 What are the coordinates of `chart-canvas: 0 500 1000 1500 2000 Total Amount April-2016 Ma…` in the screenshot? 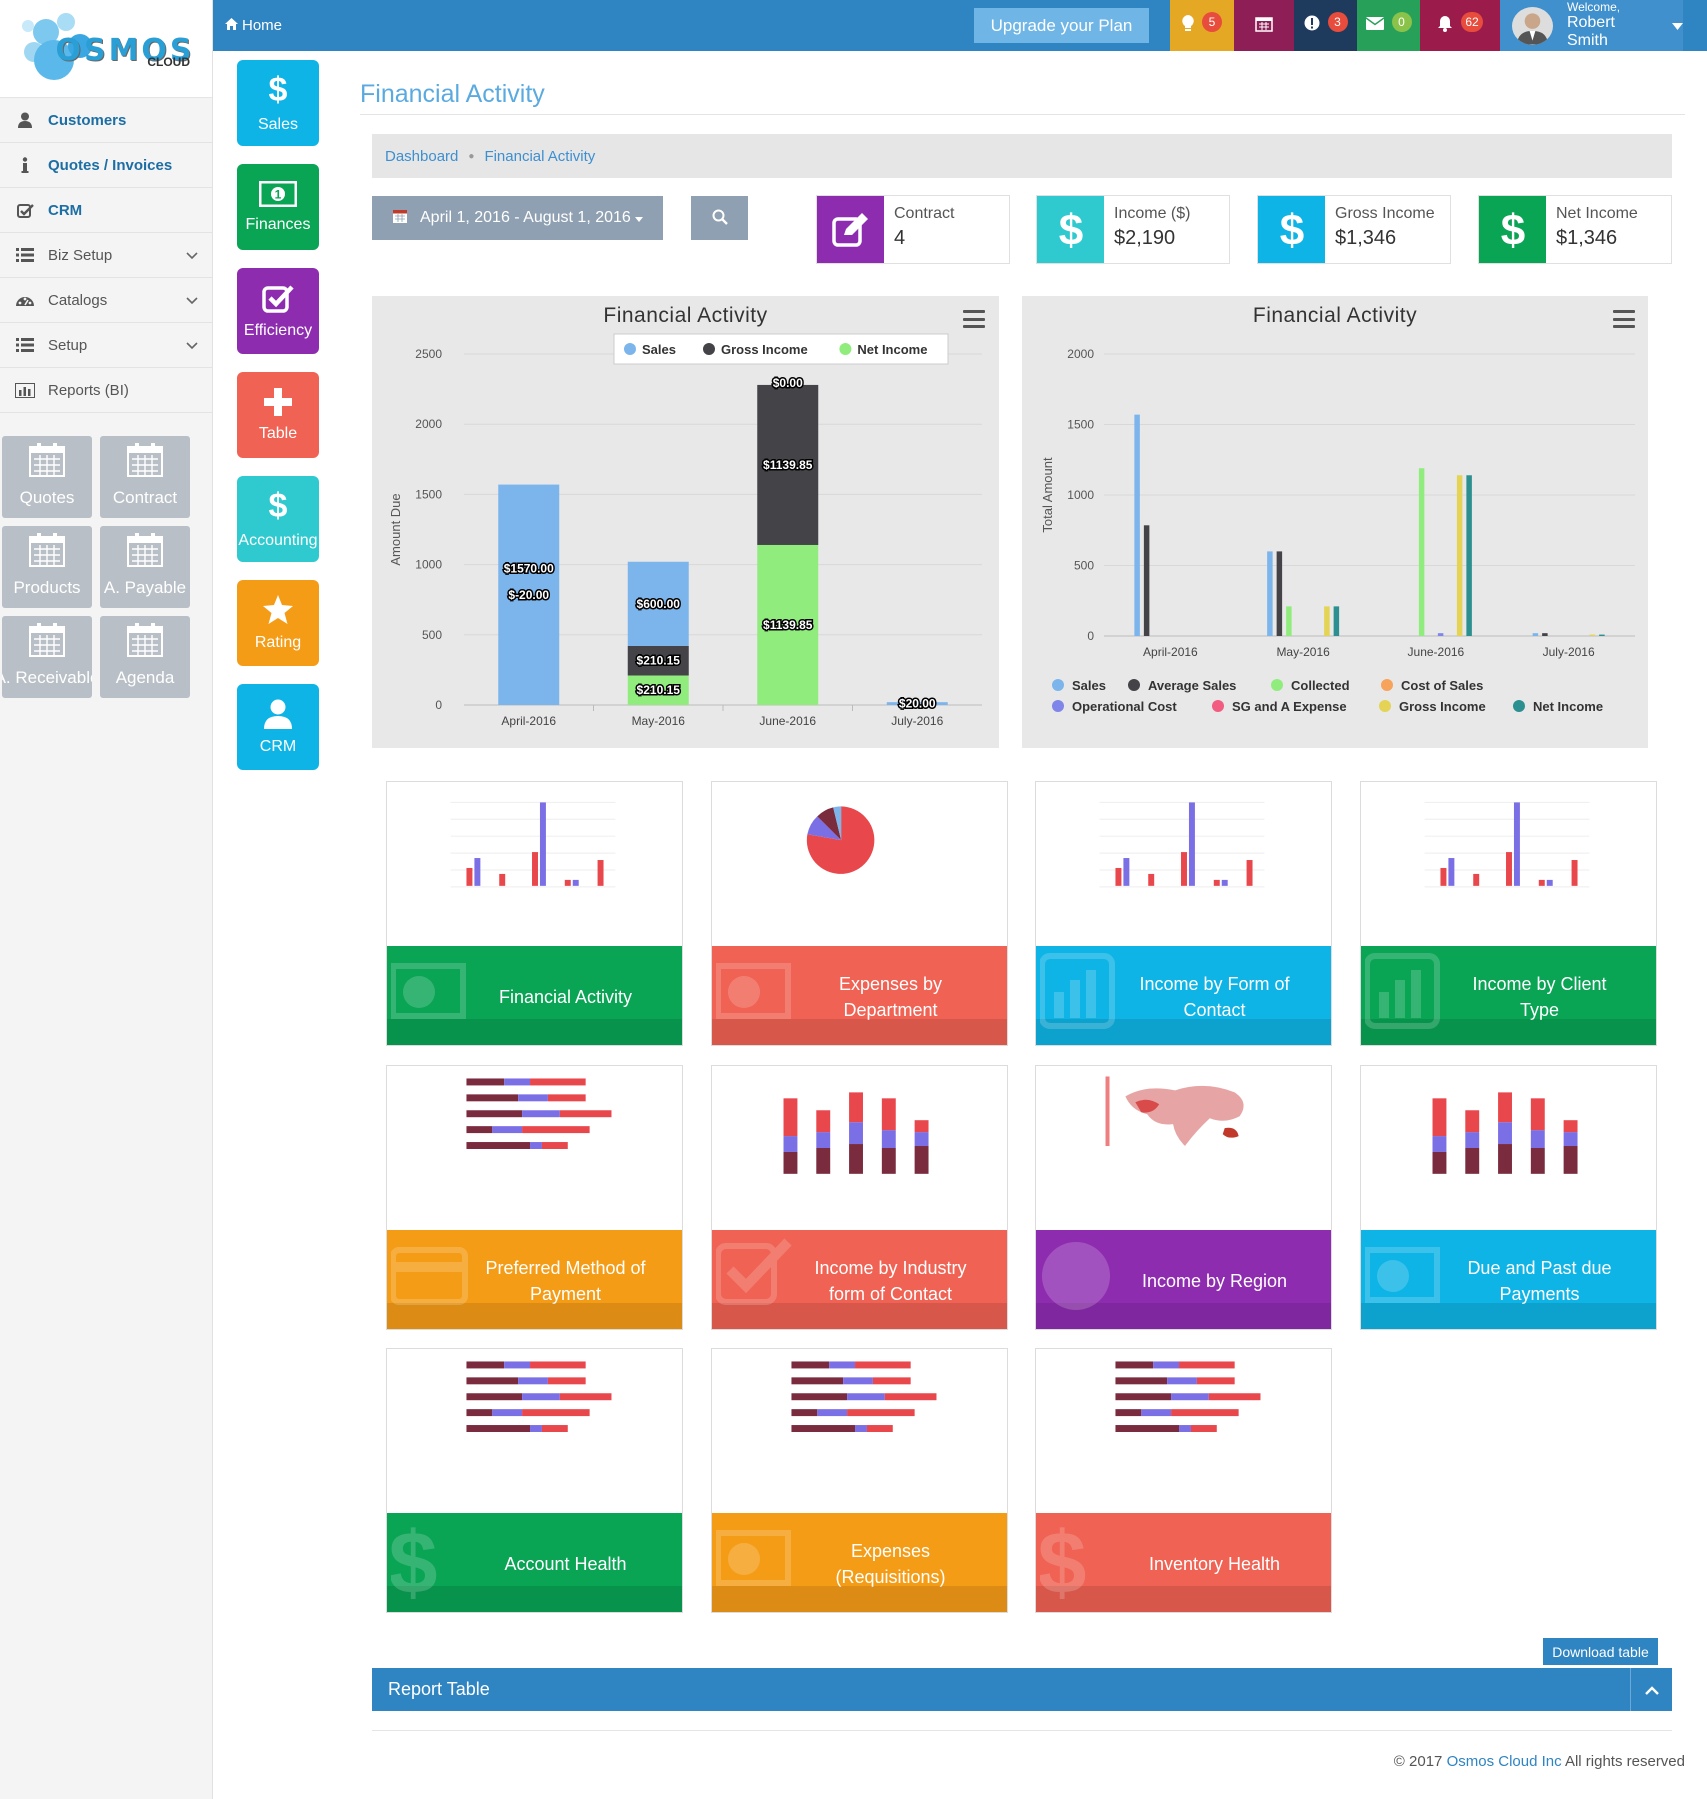 It's located at (1337, 530).